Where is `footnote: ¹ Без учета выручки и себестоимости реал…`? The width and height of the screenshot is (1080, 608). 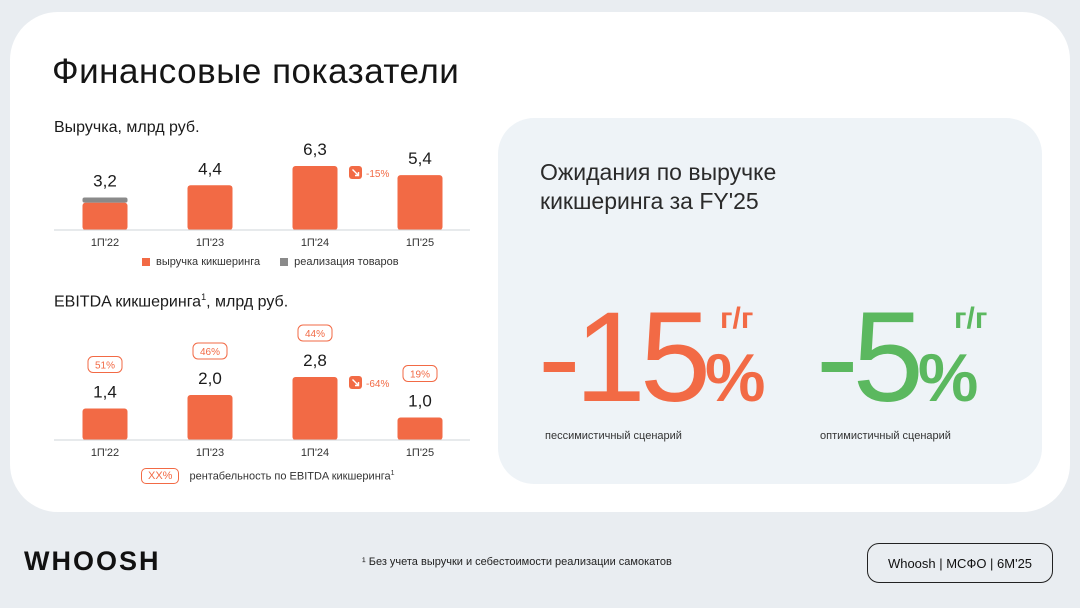
footnote: ¹ Без учета выручки и себестоимости реал… is located at coordinates (517, 562).